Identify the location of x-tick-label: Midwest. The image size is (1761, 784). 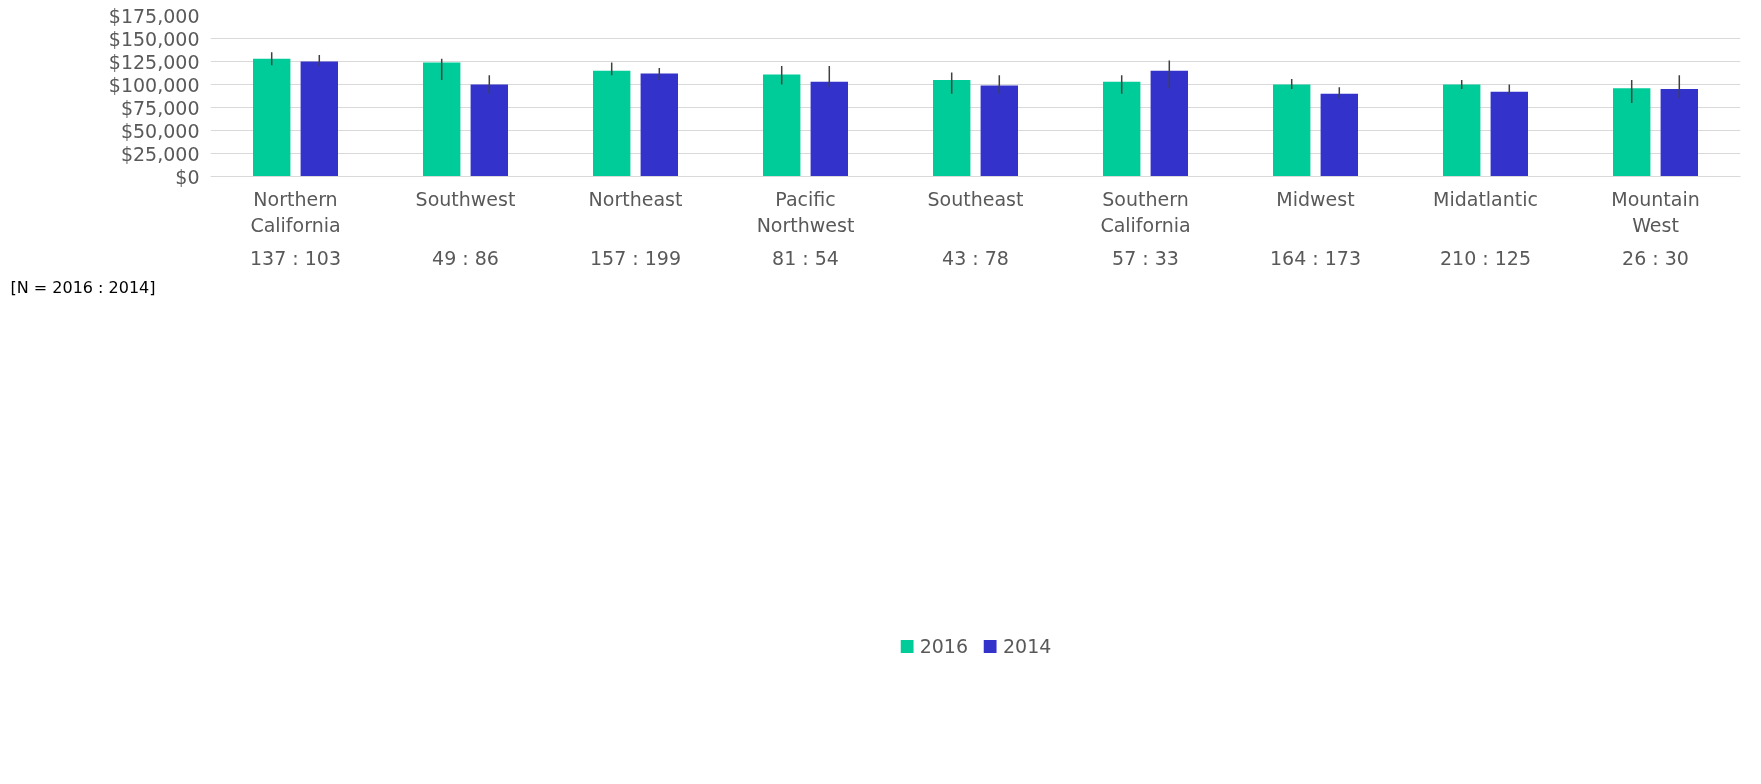
(1315, 198).